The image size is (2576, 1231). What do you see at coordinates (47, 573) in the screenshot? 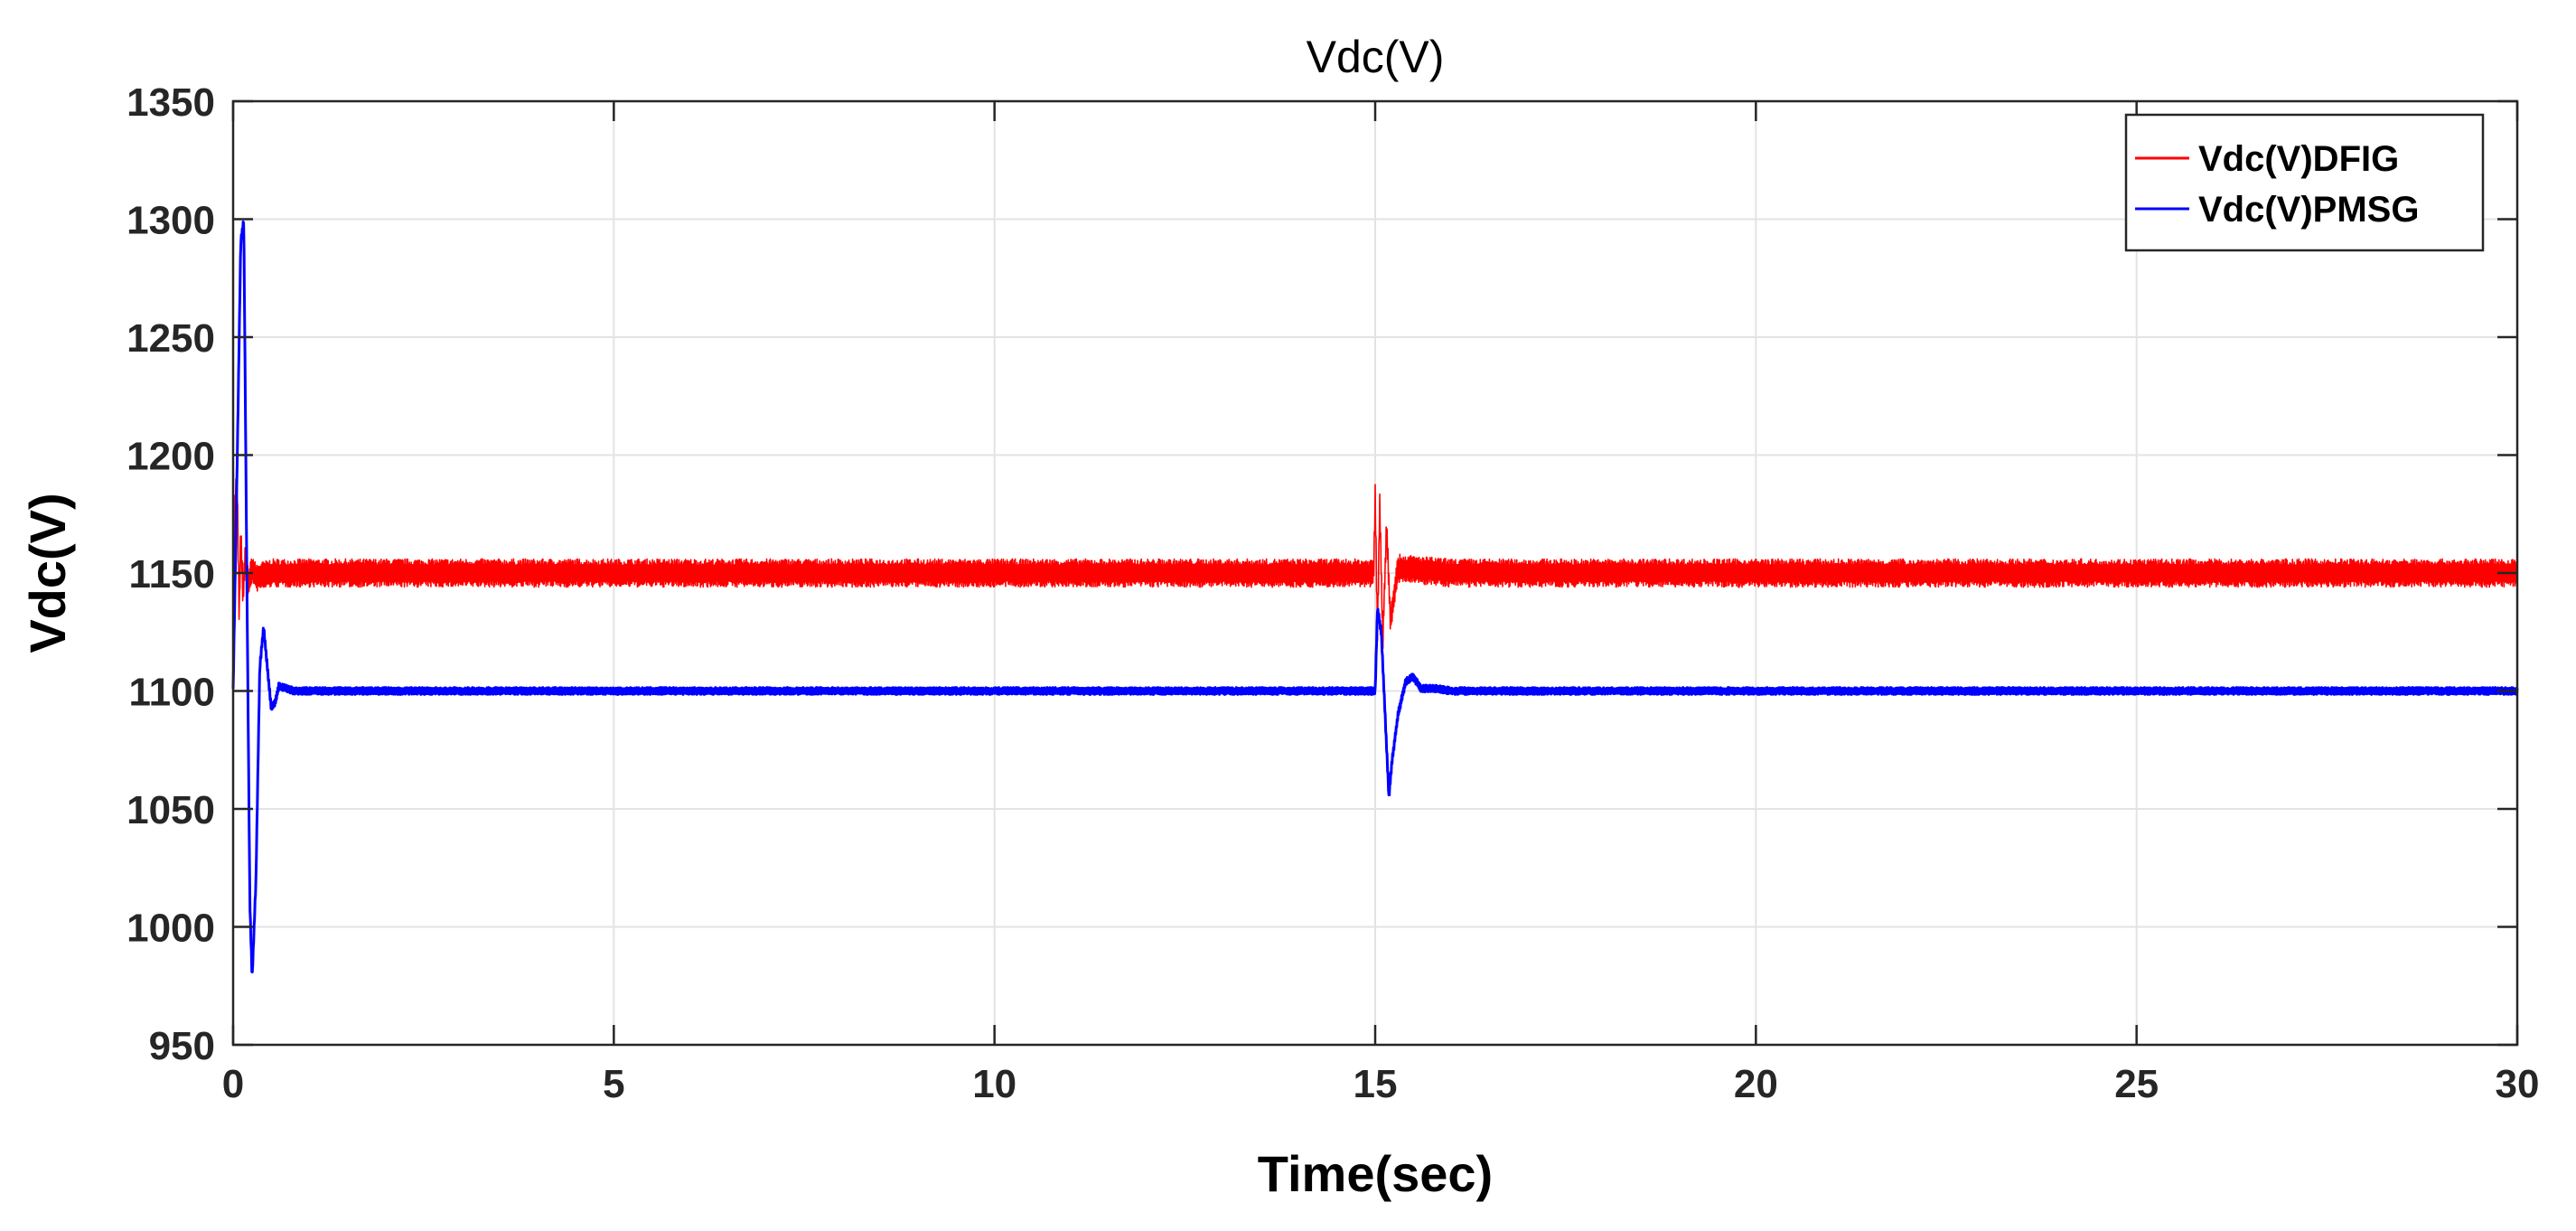
I see `y-axis-label: Vdc(V)` at bounding box center [47, 573].